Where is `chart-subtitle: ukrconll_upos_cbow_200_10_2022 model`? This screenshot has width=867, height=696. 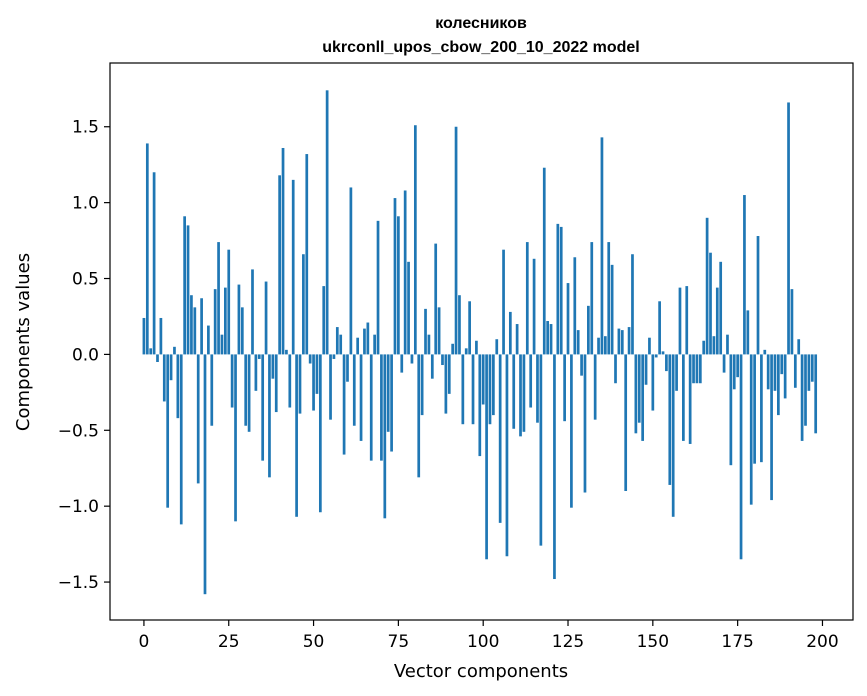
chart-subtitle: ukrconll_upos_cbow_200_10_2022 model is located at coordinates (480, 47).